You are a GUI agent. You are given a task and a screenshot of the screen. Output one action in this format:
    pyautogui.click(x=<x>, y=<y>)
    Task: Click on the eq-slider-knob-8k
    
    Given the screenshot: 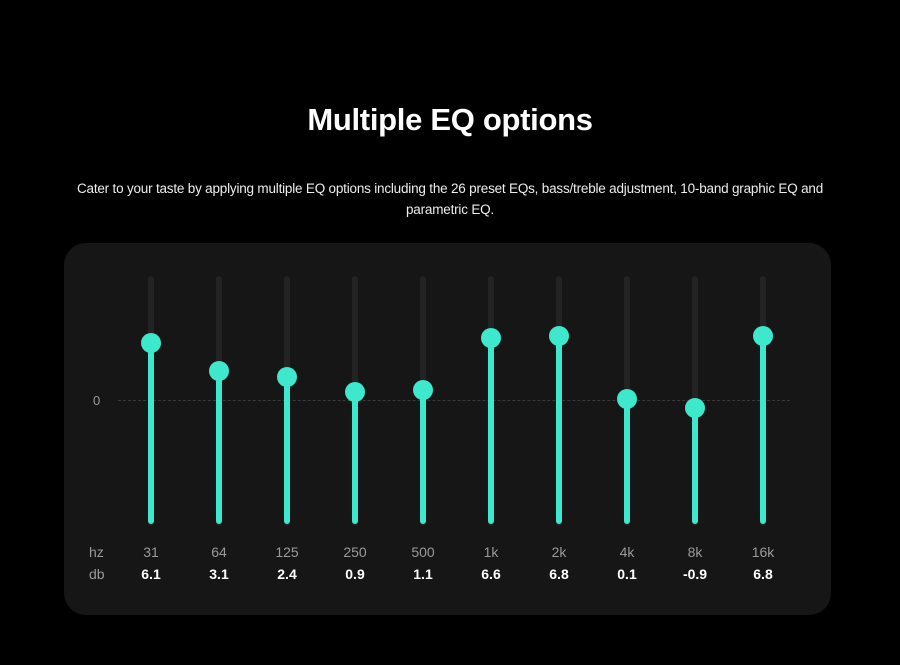 What is the action you would take?
    pyautogui.click(x=695, y=408)
    